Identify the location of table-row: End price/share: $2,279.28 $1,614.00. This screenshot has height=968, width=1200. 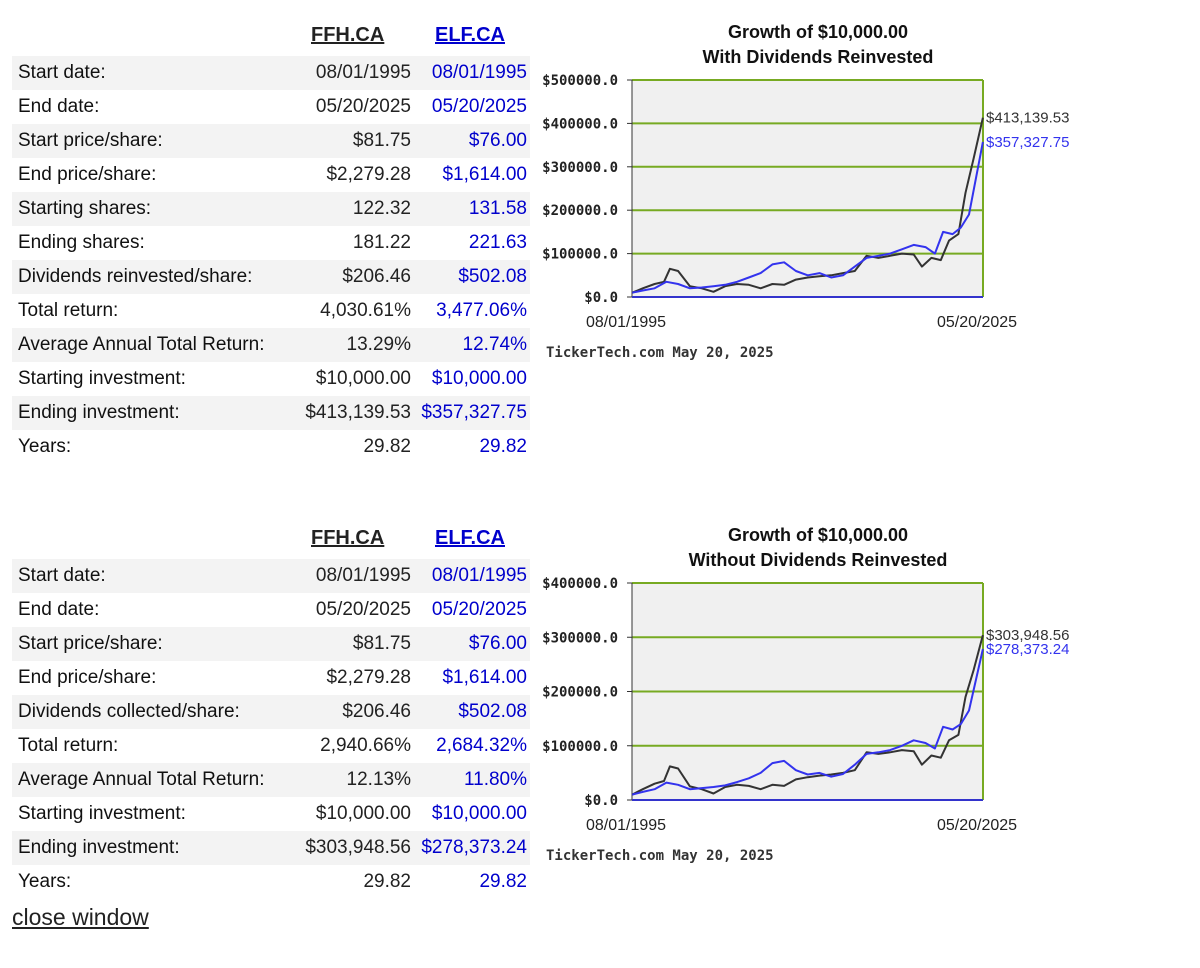
(271, 678).